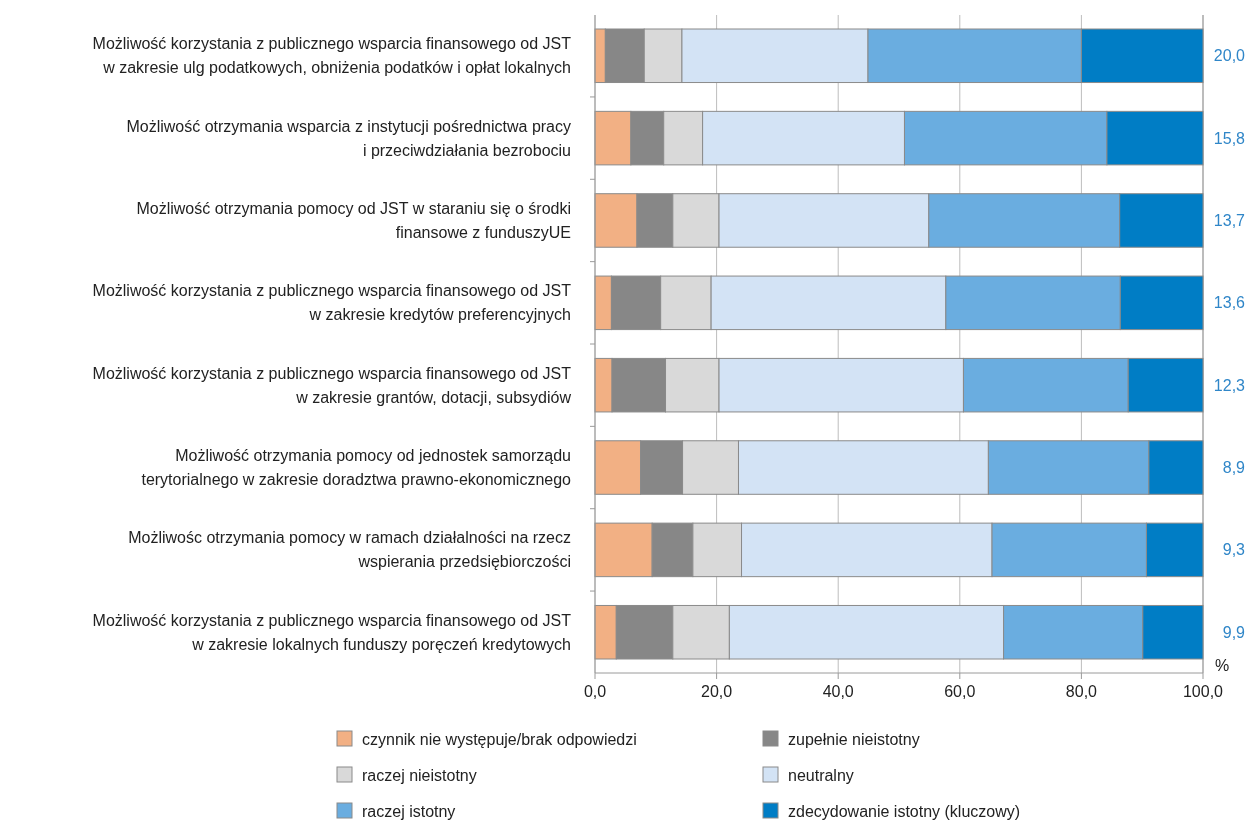 This screenshot has width=1253, height=826. Describe the element at coordinates (854, 739) in the screenshot. I see `legend-label: zupełnie nieistotny` at that location.